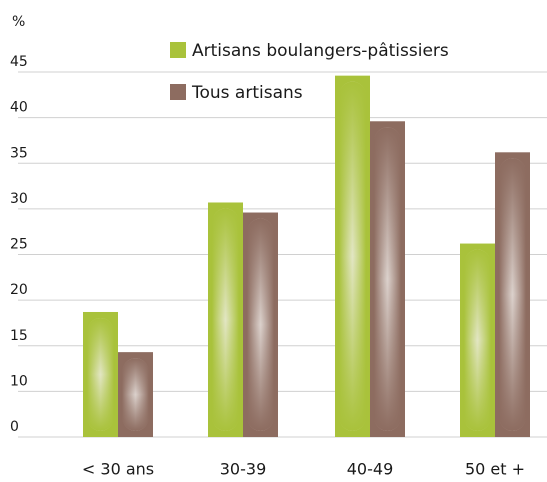 This screenshot has width=547, height=482. Describe the element at coordinates (320, 51) in the screenshot. I see `legend-label: Artisans boulangers-pâtissiers` at that location.